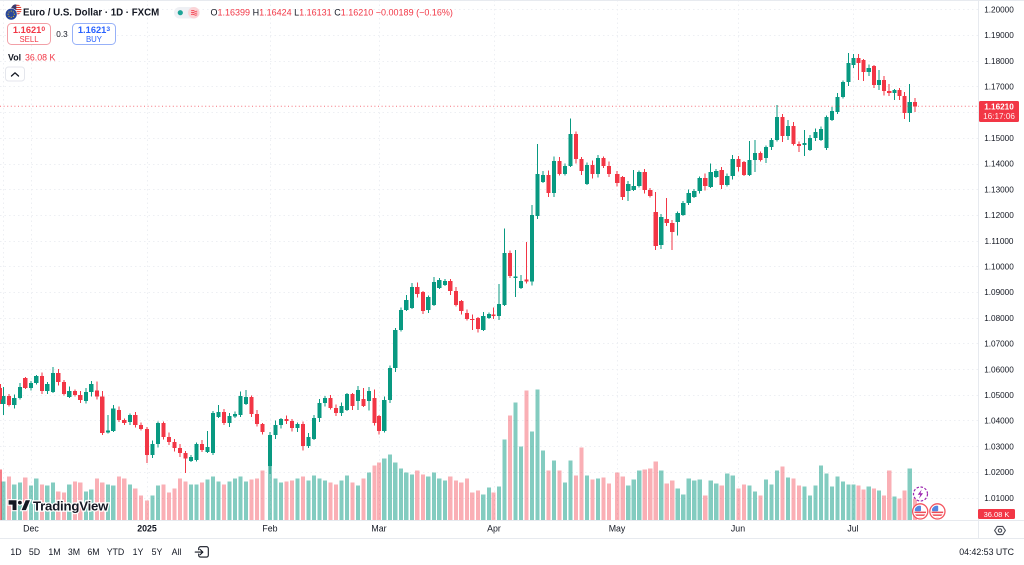  Describe the element at coordinates (74, 552) in the screenshot. I see `svg-text: 3M` at that location.